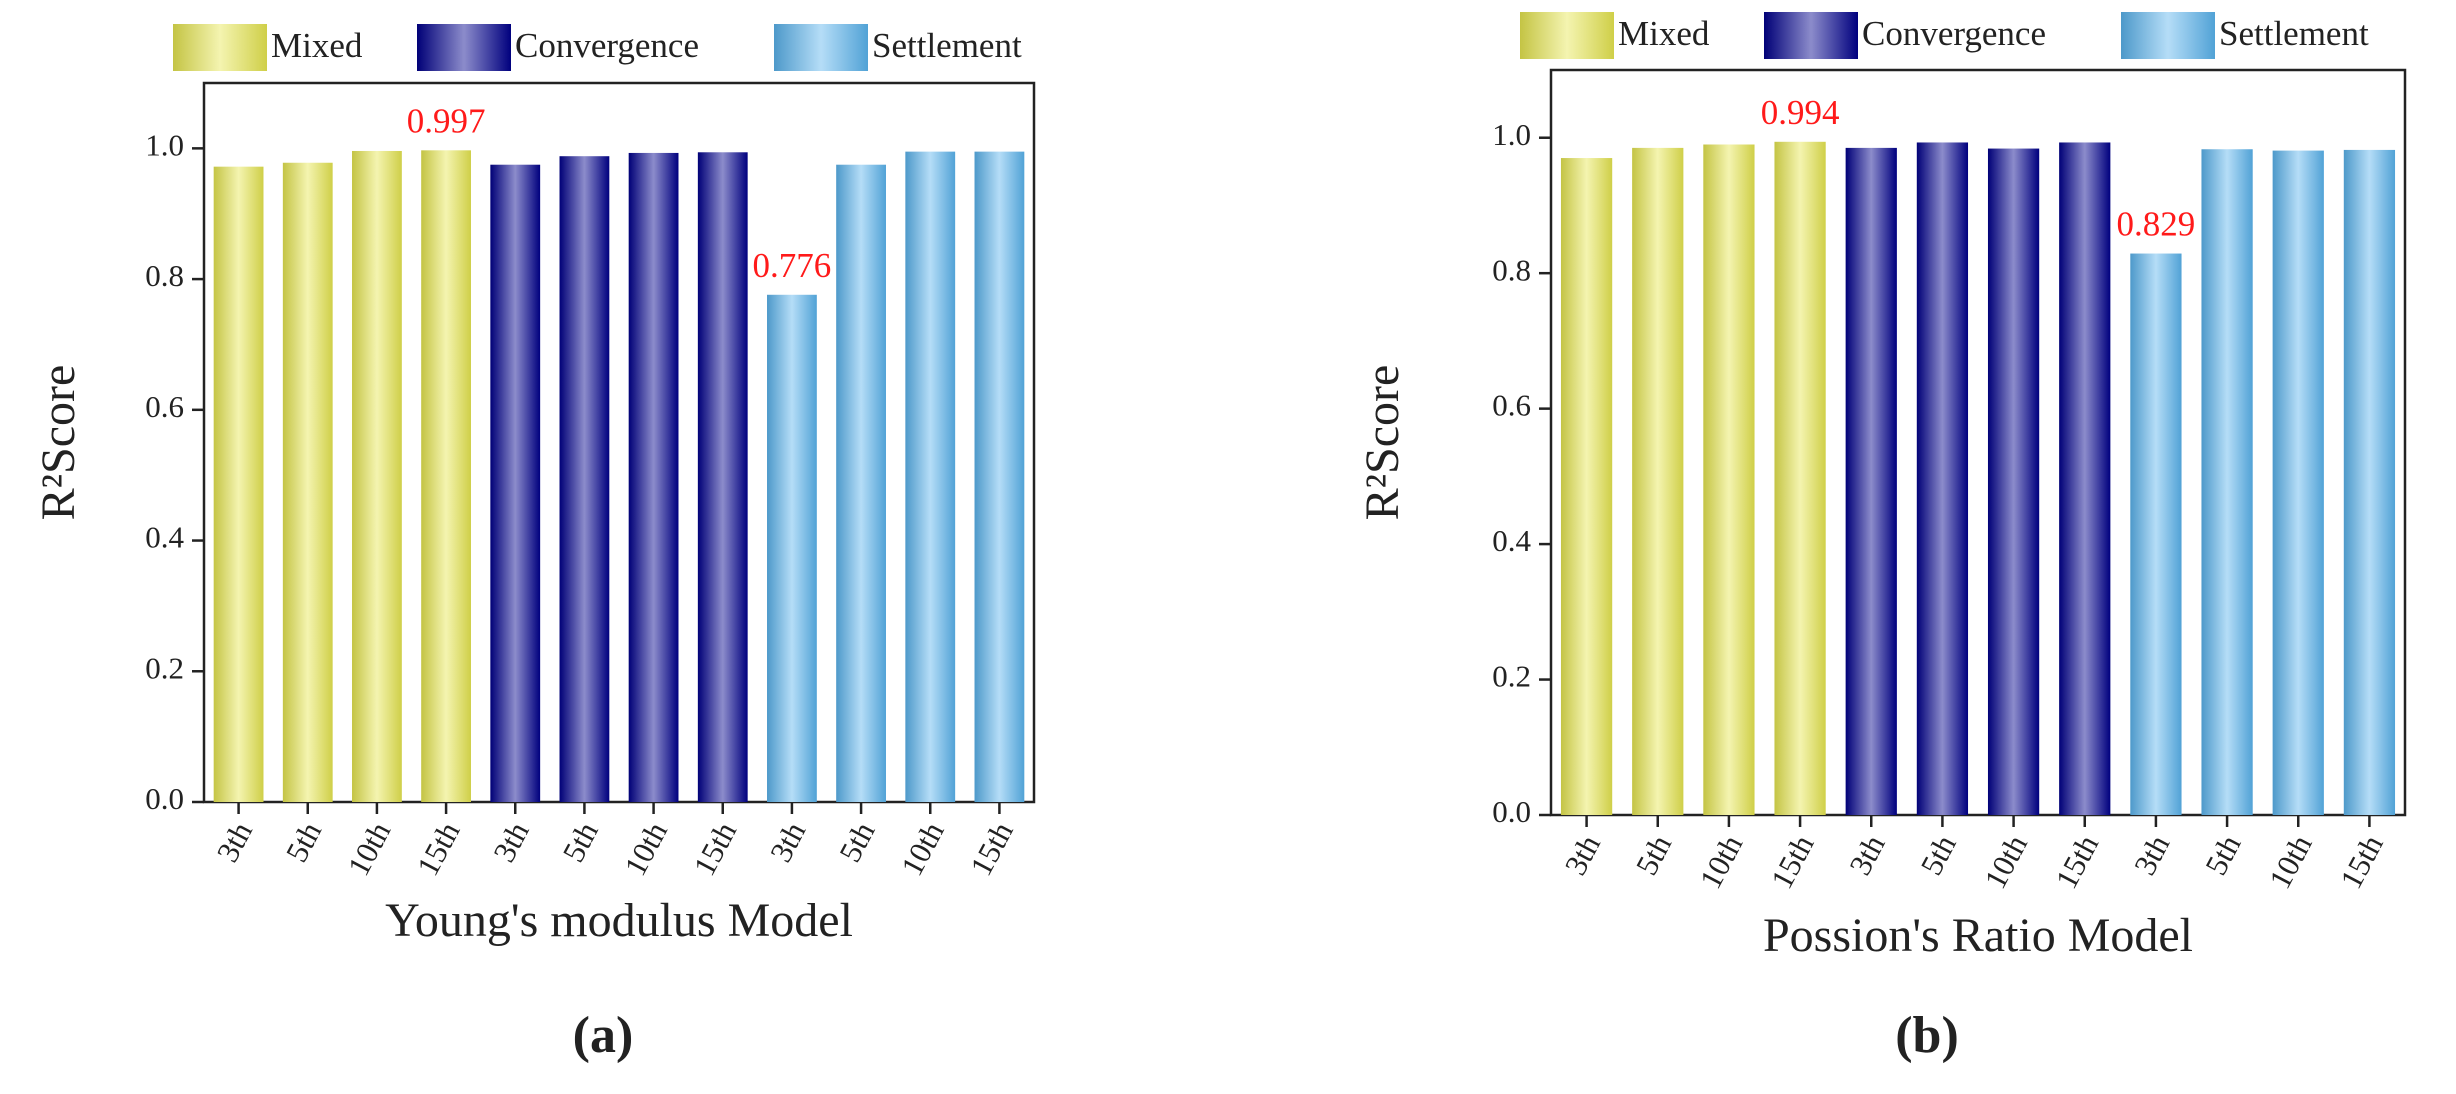 The width and height of the screenshot is (2456, 1094). What do you see at coordinates (446, 120) in the screenshot?
I see `value-label: 0.997` at bounding box center [446, 120].